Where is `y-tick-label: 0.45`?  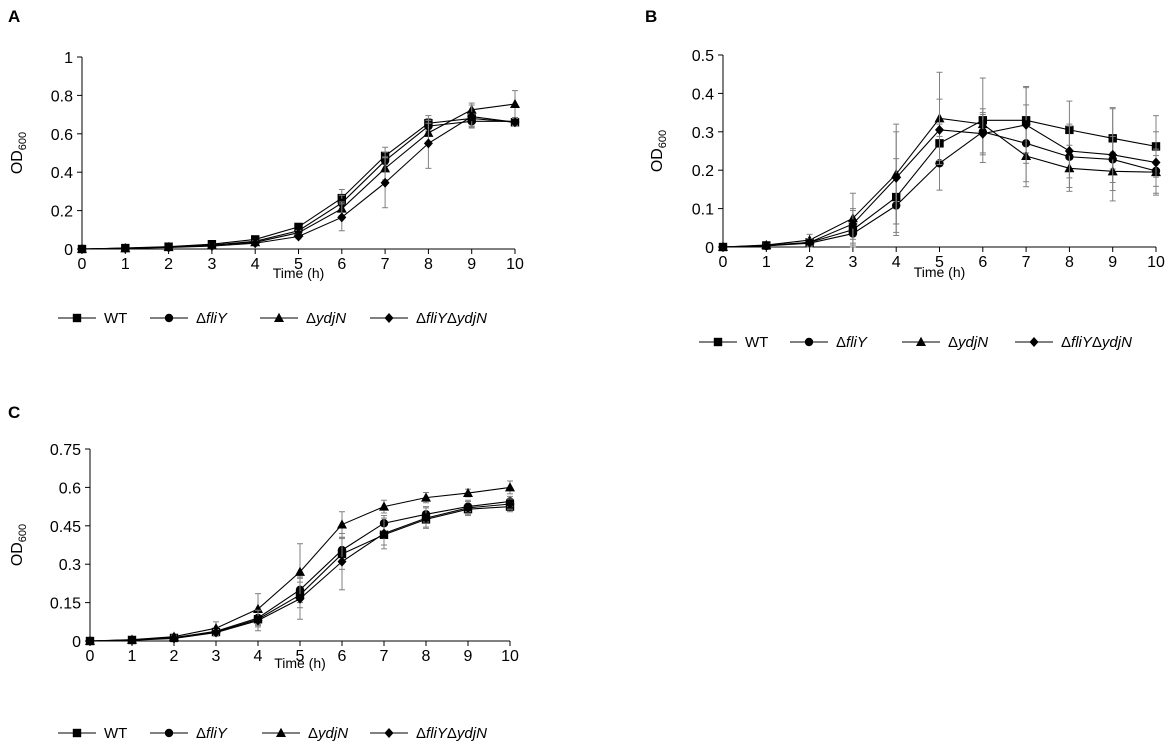
y-tick-label: 0.45 is located at coordinates (65, 527).